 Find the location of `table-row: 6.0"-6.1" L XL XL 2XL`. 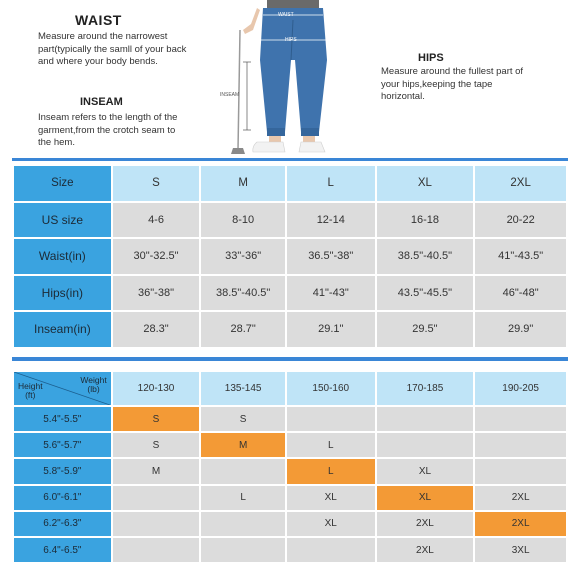

table-row: 6.0"-6.1" L XL XL 2XL is located at coordinates (290, 497).